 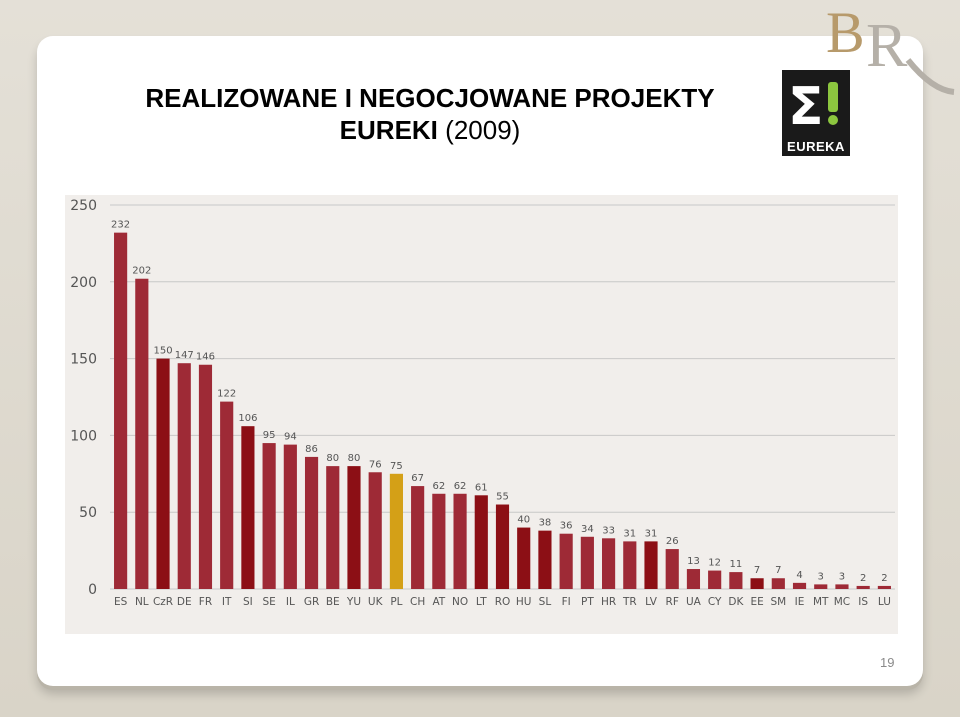 I want to click on bar-mc, so click(x=842, y=586).